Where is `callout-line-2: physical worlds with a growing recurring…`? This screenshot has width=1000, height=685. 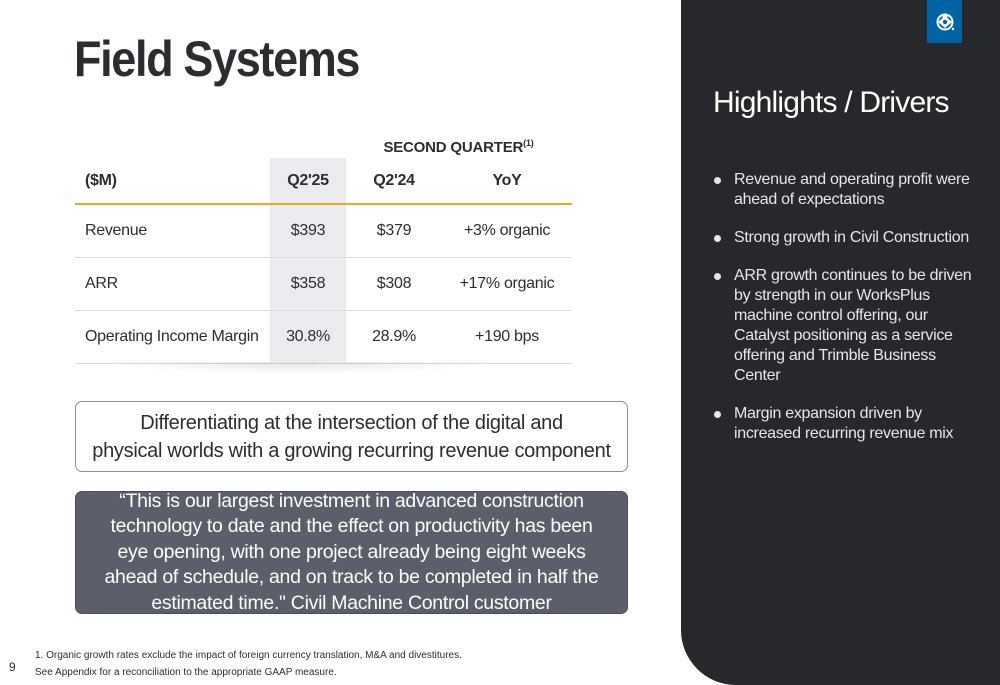 callout-line-2: physical worlds with a growing recurring… is located at coordinates (351, 450).